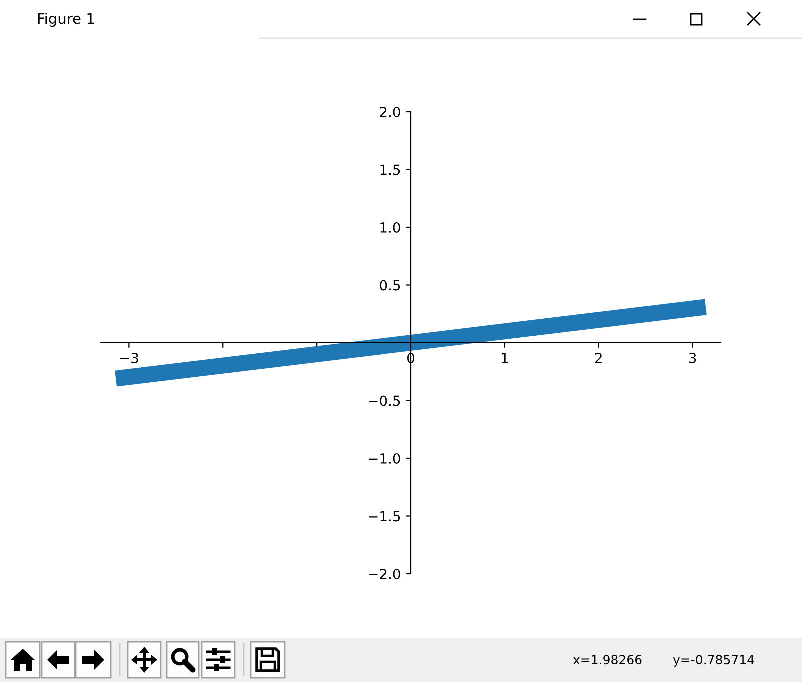 Image resolution: width=802 pixels, height=682 pixels. Describe the element at coordinates (384, 458) in the screenshot. I see `y-tick-label: −1.0` at that location.